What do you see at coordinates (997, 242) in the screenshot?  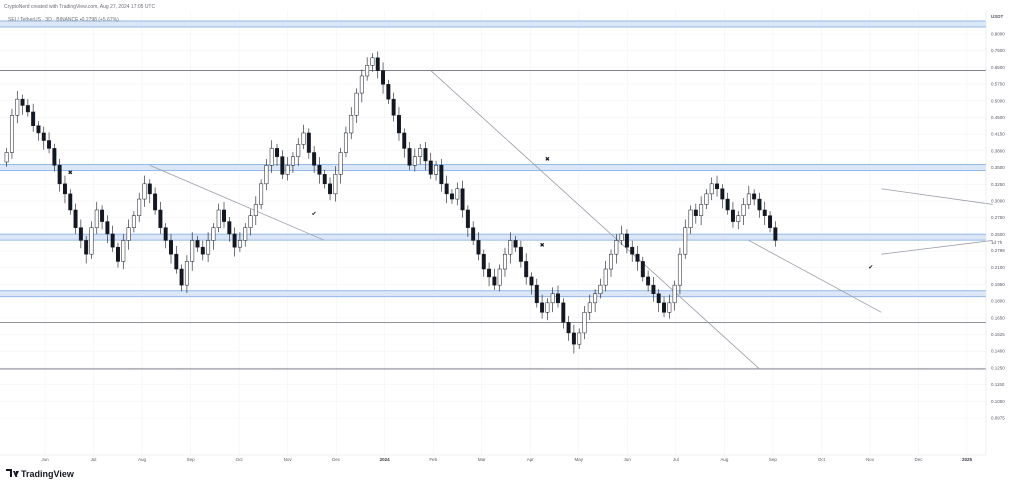 I see `current-countdown: 1d 7h` at bounding box center [997, 242].